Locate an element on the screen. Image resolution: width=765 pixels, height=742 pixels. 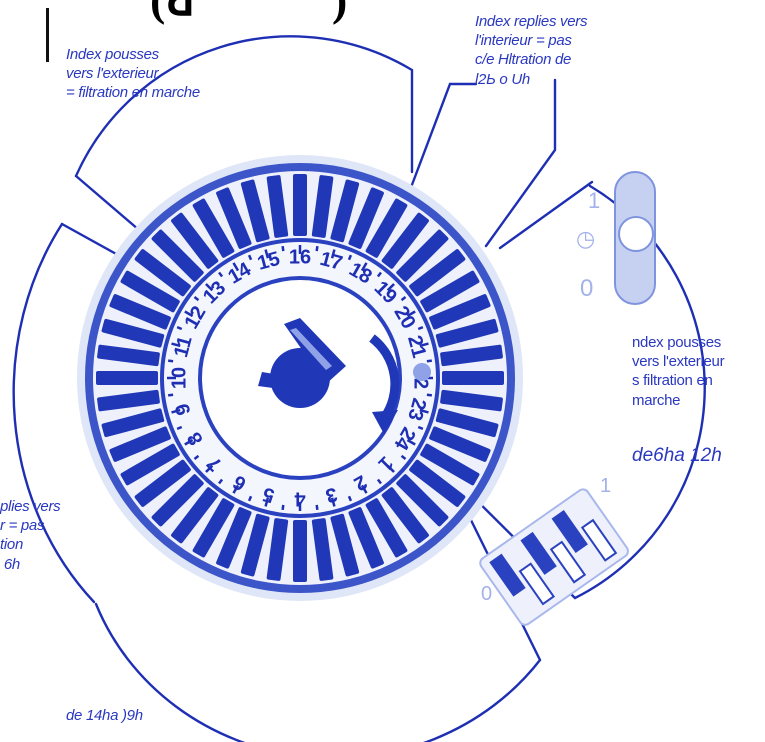
pointer-tail is located at coordinates (290, 383).